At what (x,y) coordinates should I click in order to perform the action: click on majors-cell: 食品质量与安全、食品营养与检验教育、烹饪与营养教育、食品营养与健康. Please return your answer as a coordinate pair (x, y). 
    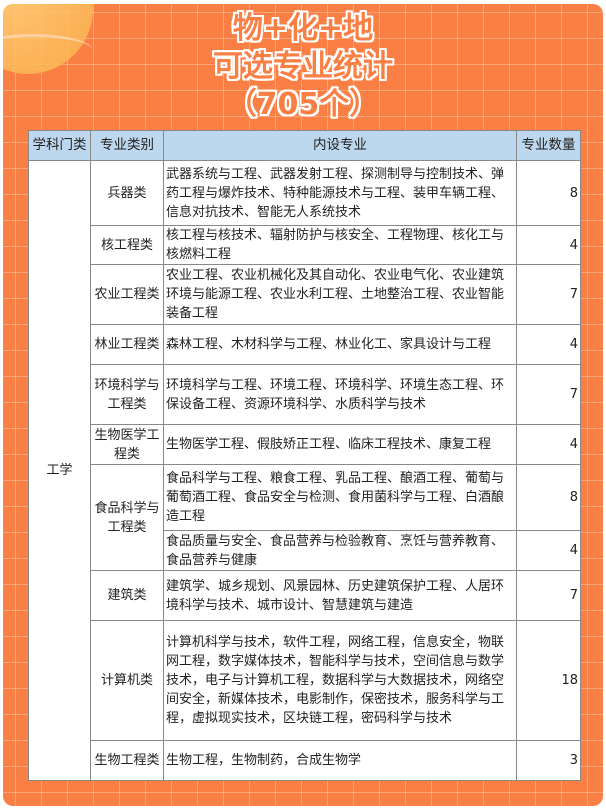
    Looking at the image, I should click on (340, 550).